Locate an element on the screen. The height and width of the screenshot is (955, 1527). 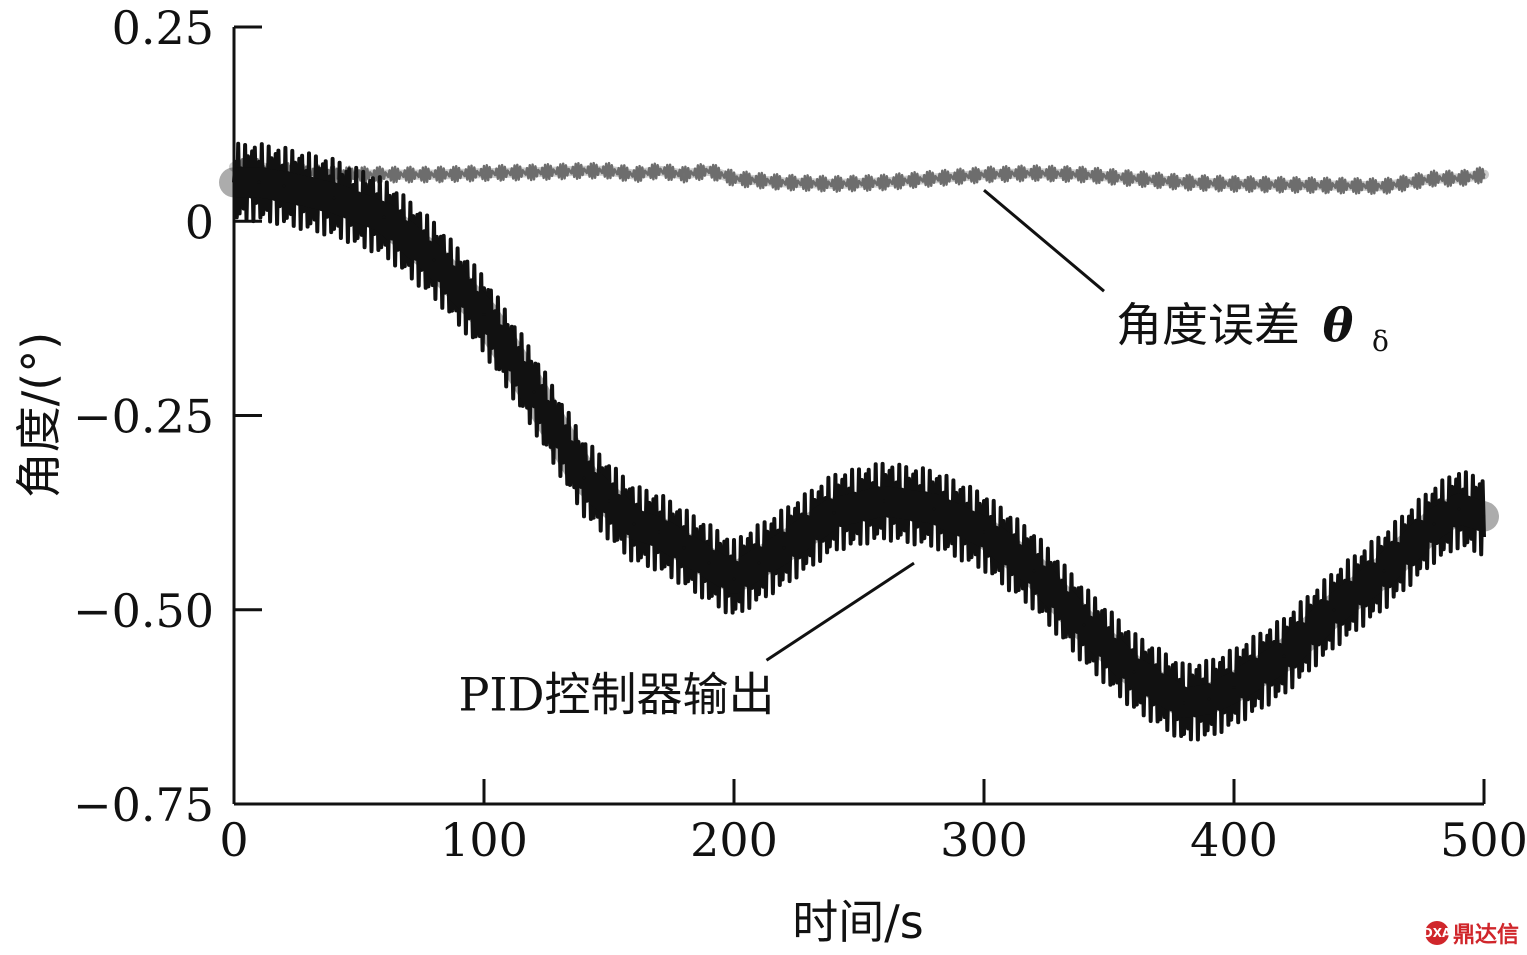
watermark: DXA 鼎达信 is located at coordinates (1471, 933).